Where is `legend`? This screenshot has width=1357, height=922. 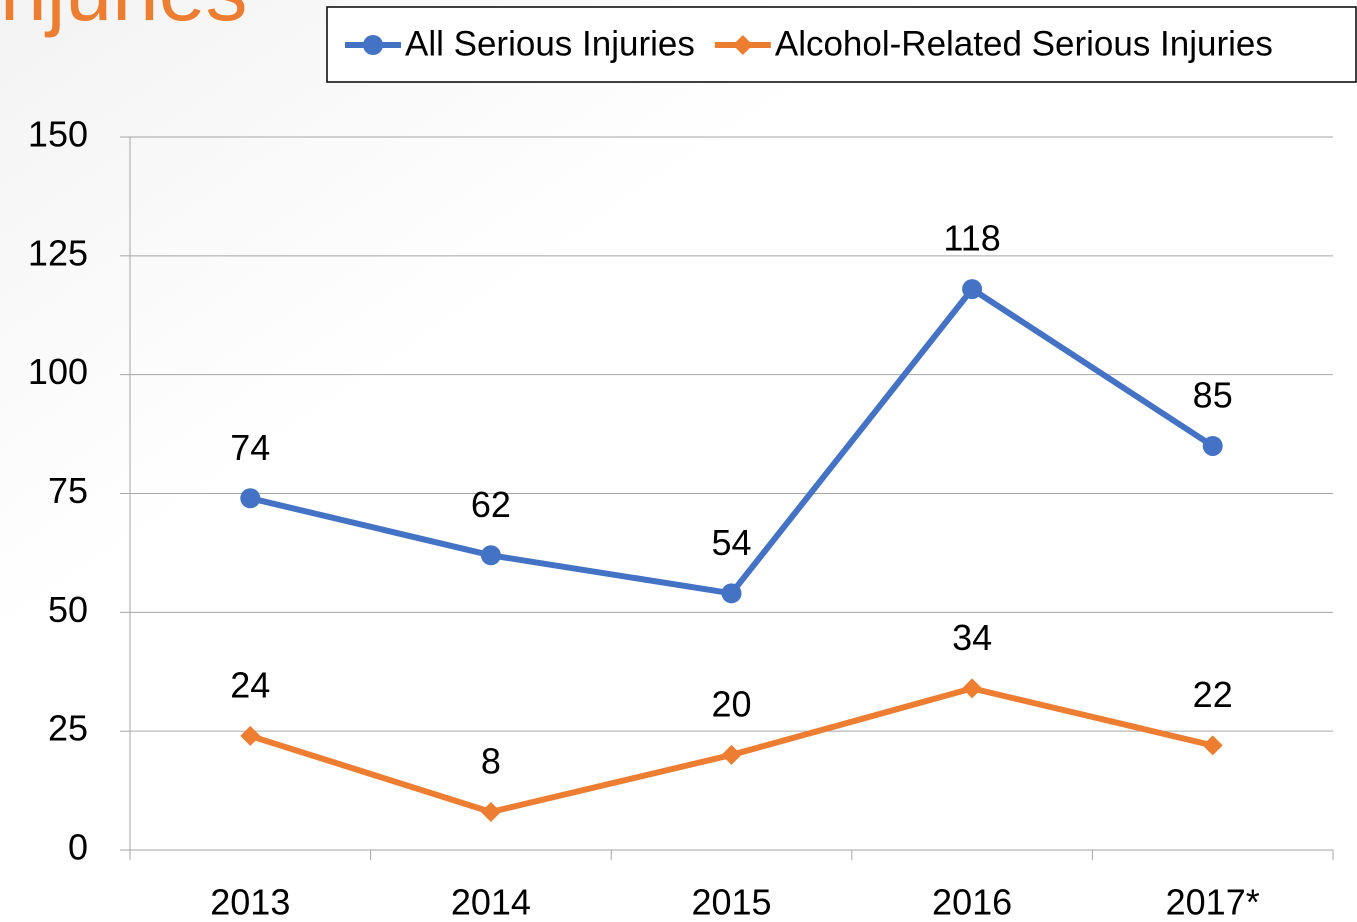
legend is located at coordinates (841, 44).